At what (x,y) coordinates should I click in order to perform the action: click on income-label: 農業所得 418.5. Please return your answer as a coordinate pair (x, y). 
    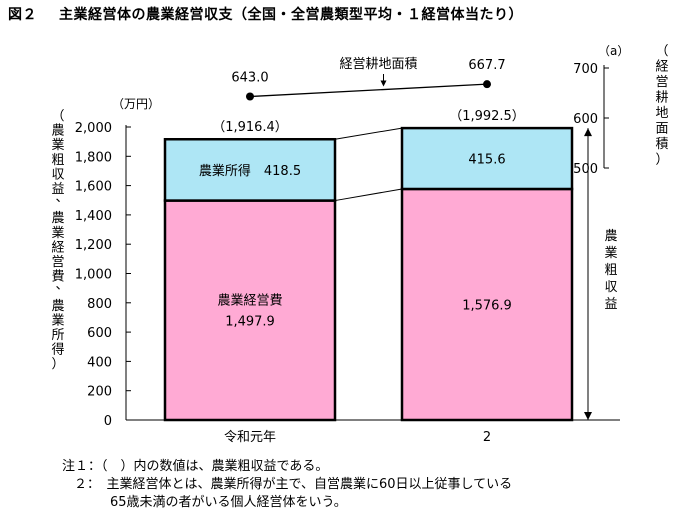
    Looking at the image, I should click on (250, 171).